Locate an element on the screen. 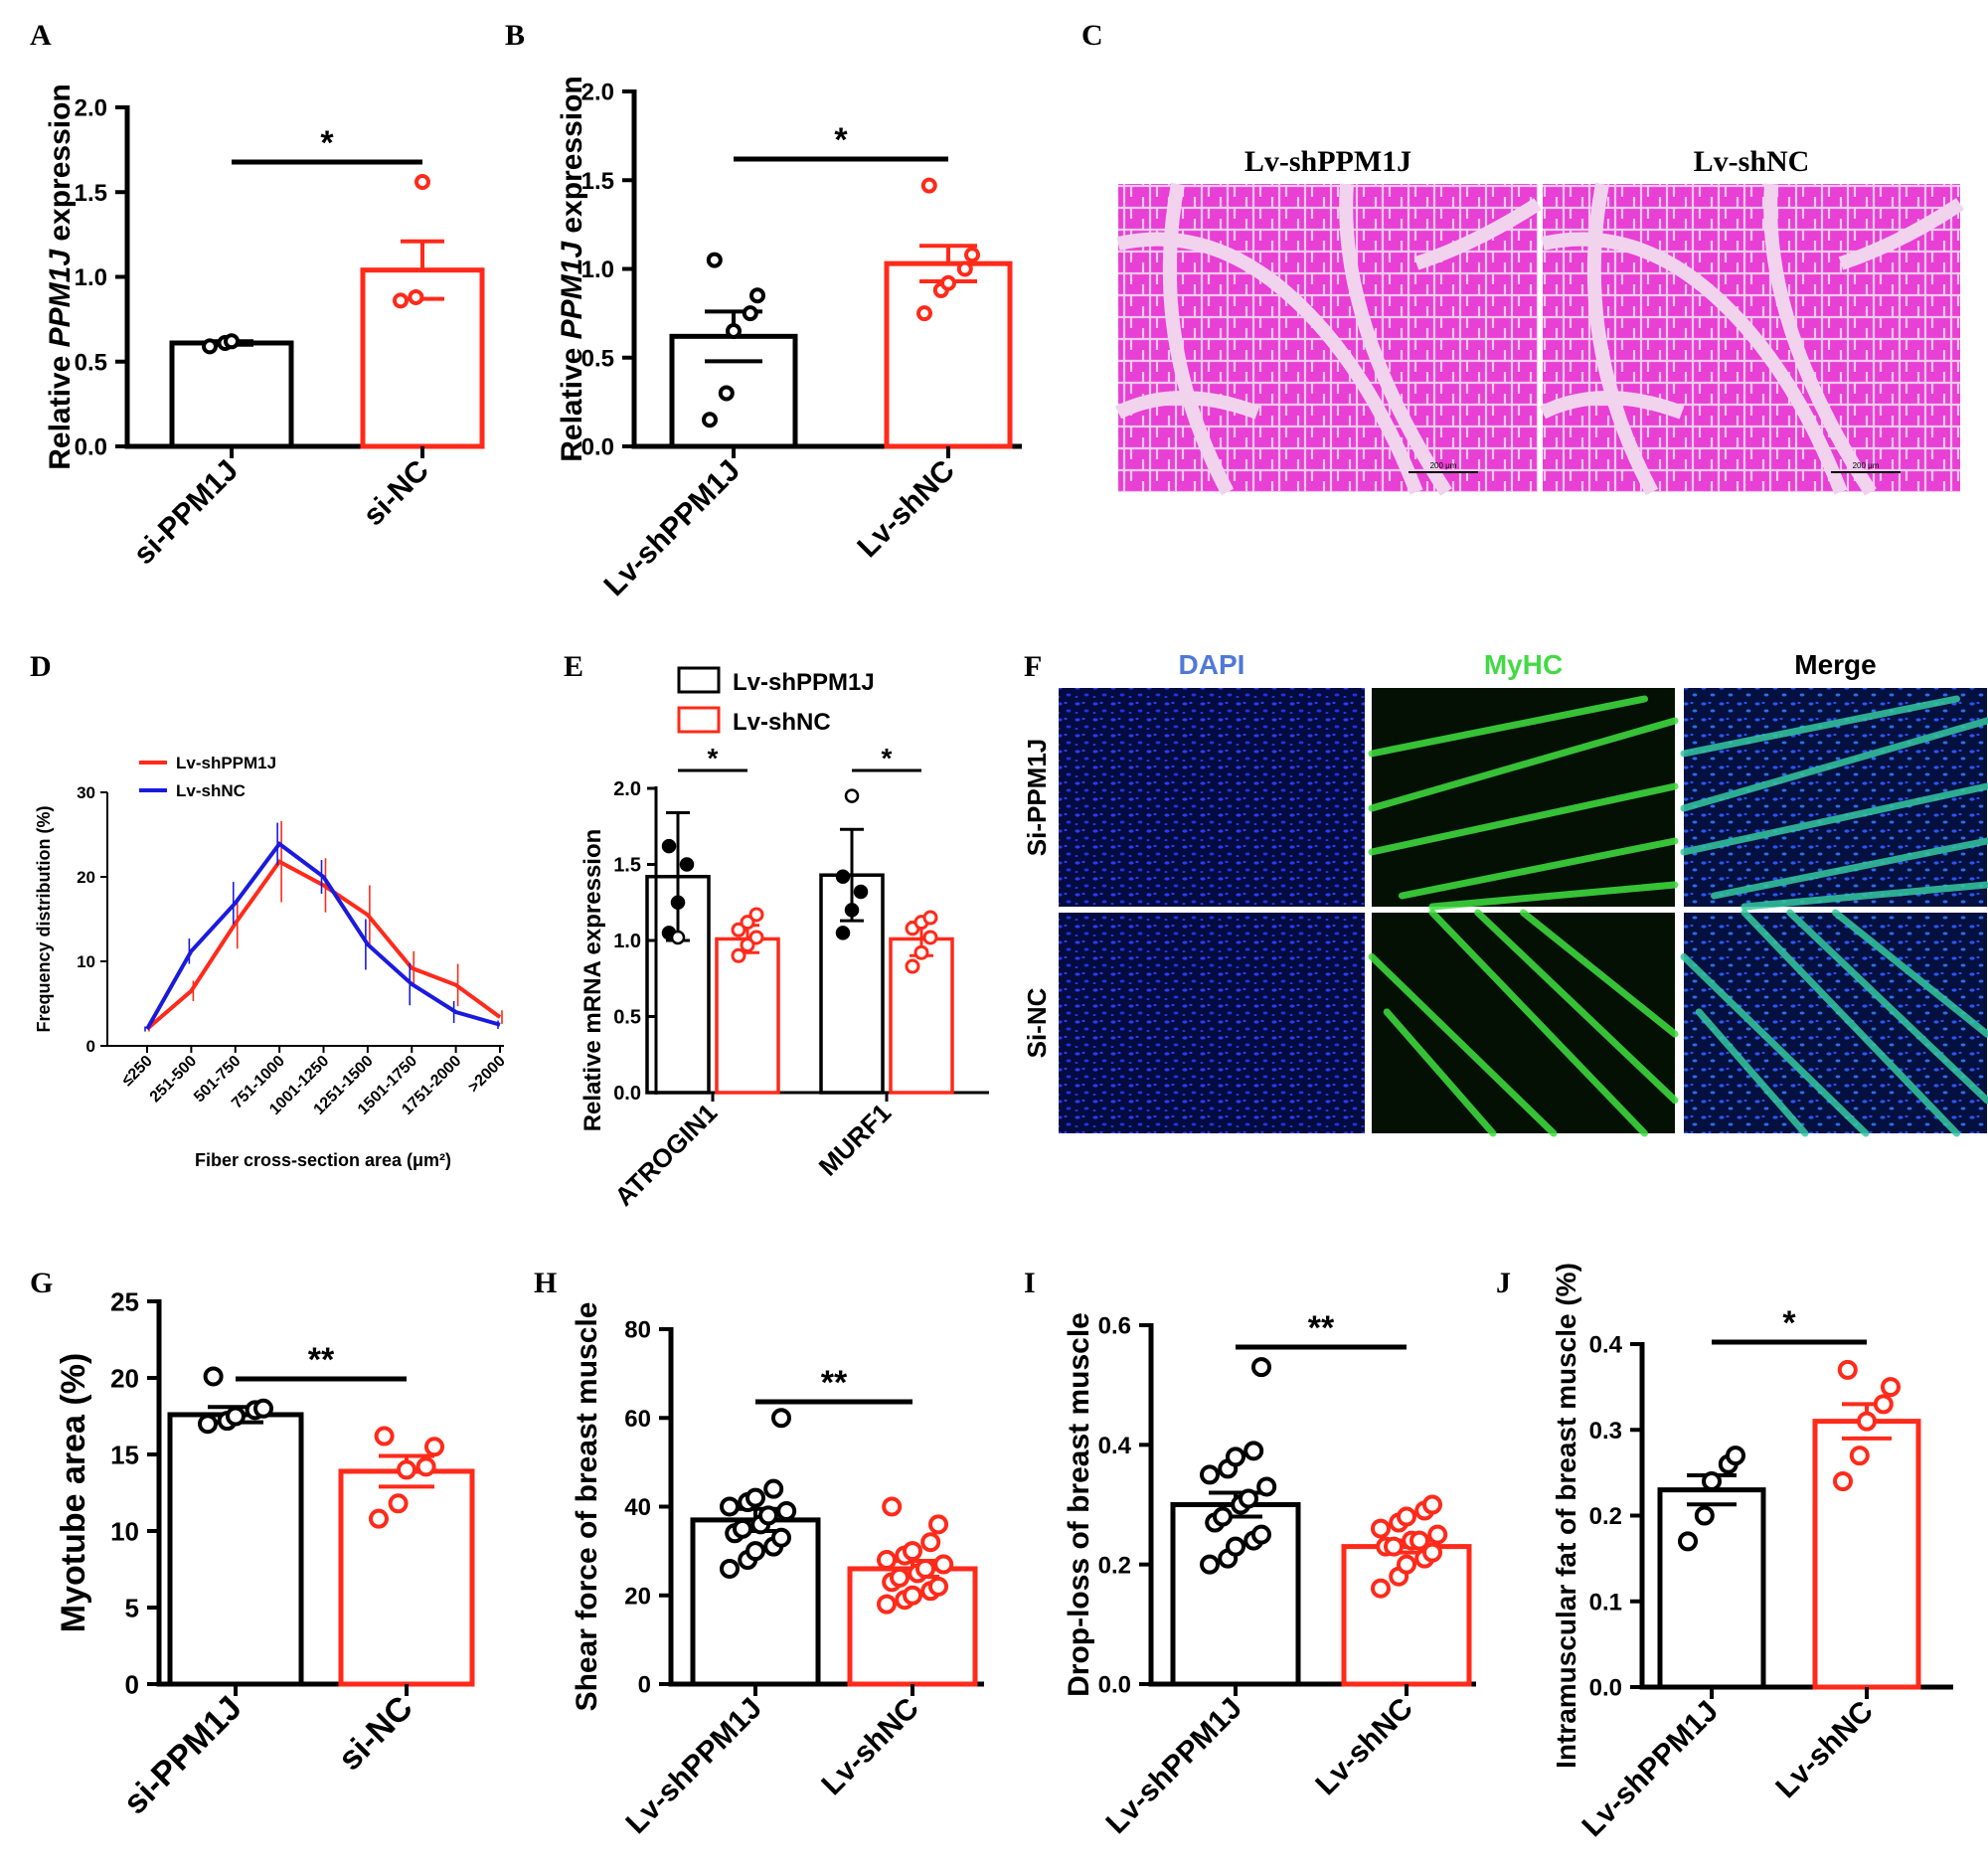 The height and width of the screenshot is (1872, 1988). row-label: Si-NC is located at coordinates (1037, 1022).